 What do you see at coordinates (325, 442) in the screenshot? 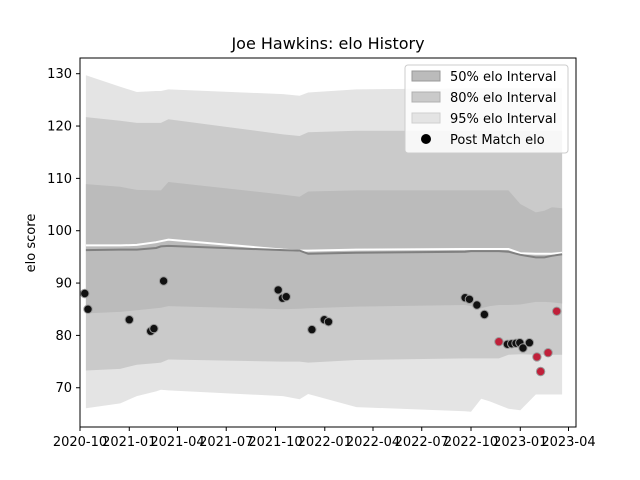
I see `x-tick-label: 2022-01` at bounding box center [325, 442].